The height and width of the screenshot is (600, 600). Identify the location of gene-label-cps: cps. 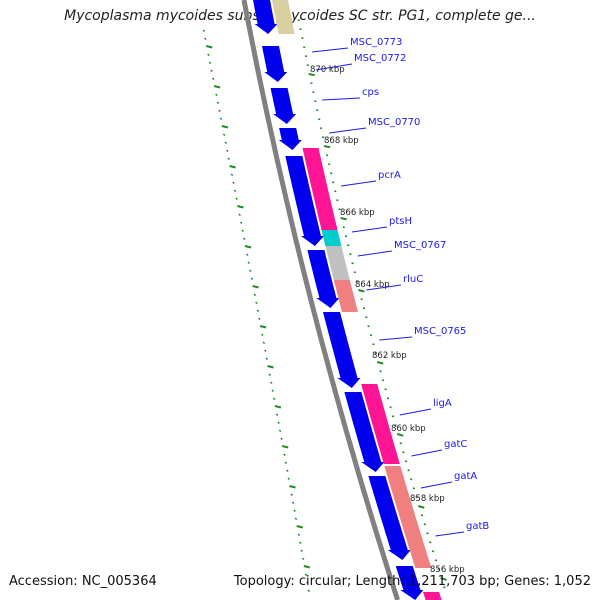
(370, 92).